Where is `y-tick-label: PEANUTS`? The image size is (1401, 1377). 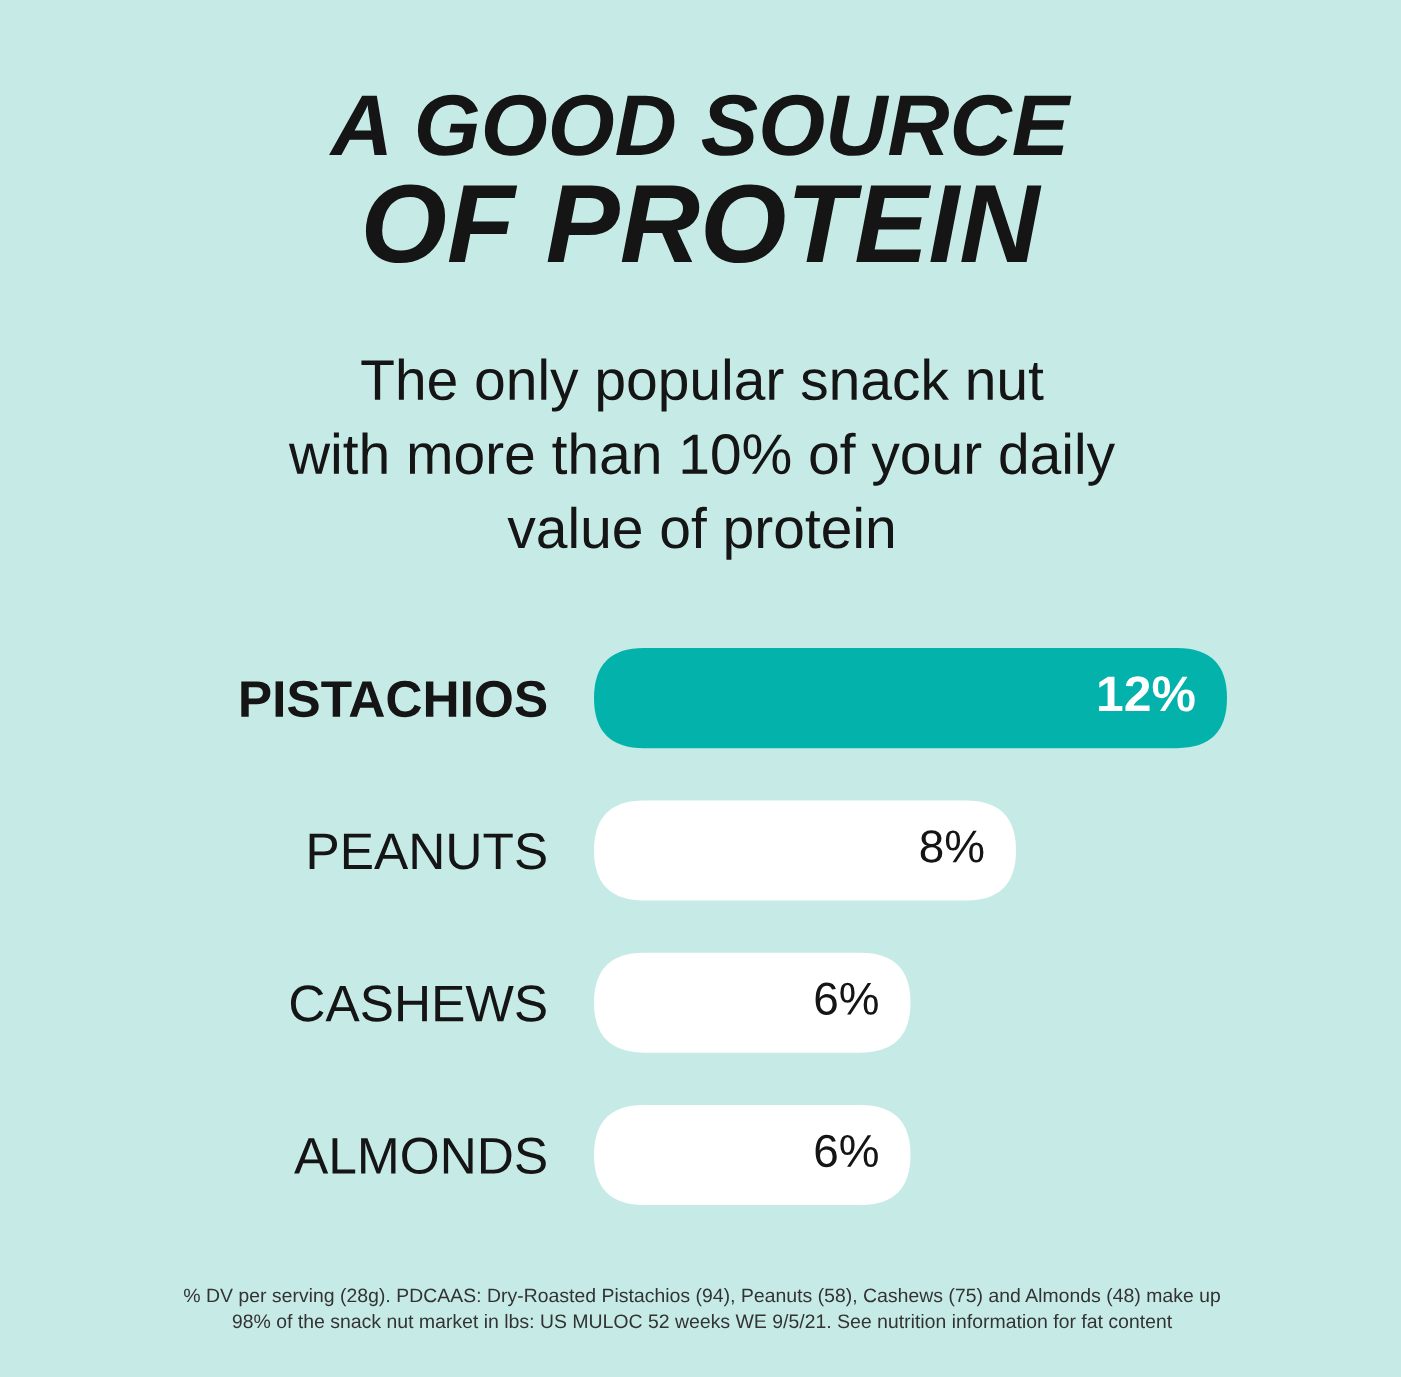 y-tick-label: PEANUTS is located at coordinates (427, 851).